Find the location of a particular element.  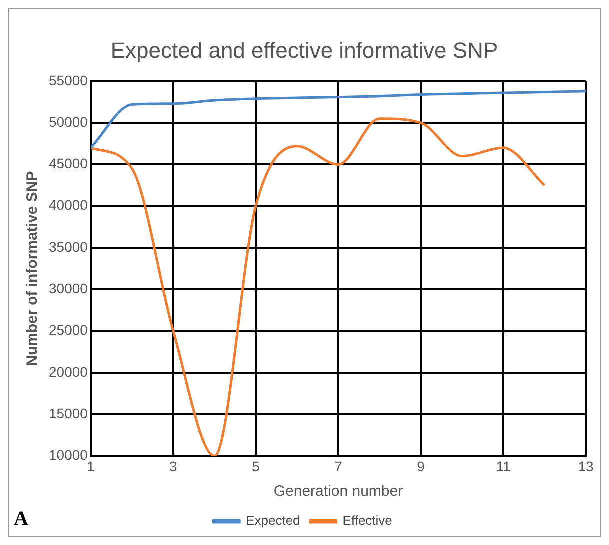

chart-title: Expected and effective informative SNP is located at coordinates (305, 51).